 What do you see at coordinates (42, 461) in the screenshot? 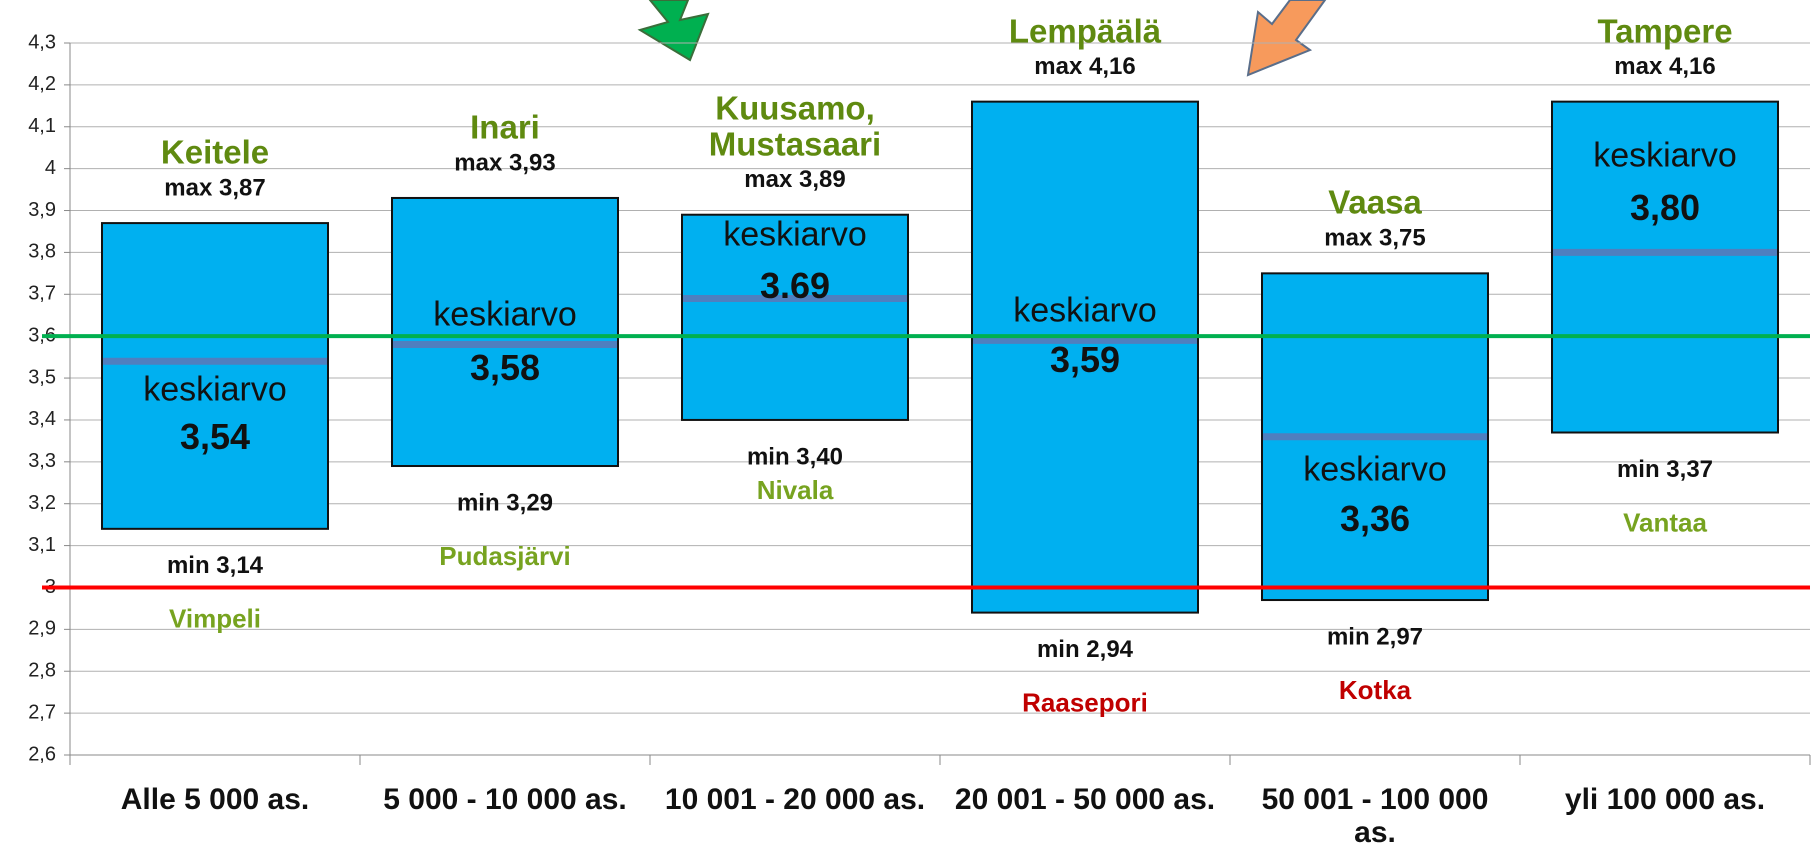
I see `y-tick-label: 3,3` at bounding box center [42, 461].